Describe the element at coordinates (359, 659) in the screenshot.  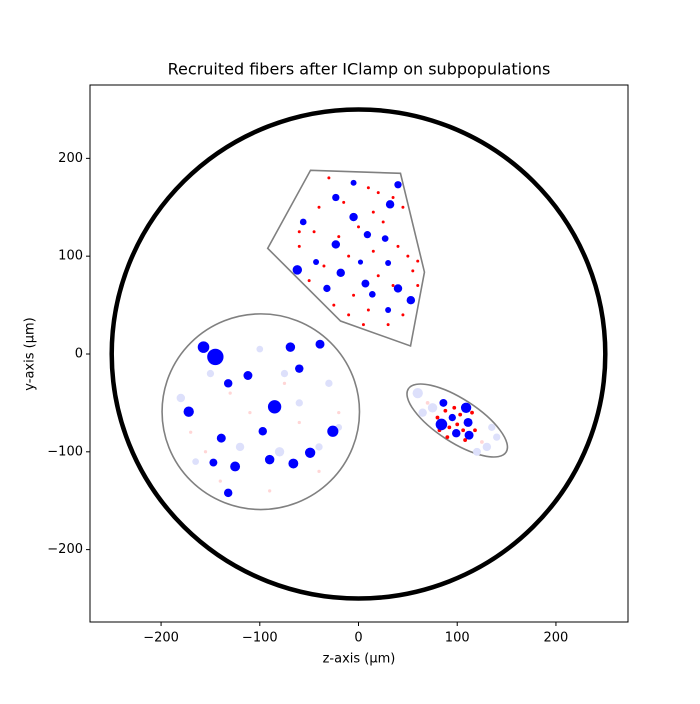
I see `x-axis-label: z-axis (µm)` at that location.